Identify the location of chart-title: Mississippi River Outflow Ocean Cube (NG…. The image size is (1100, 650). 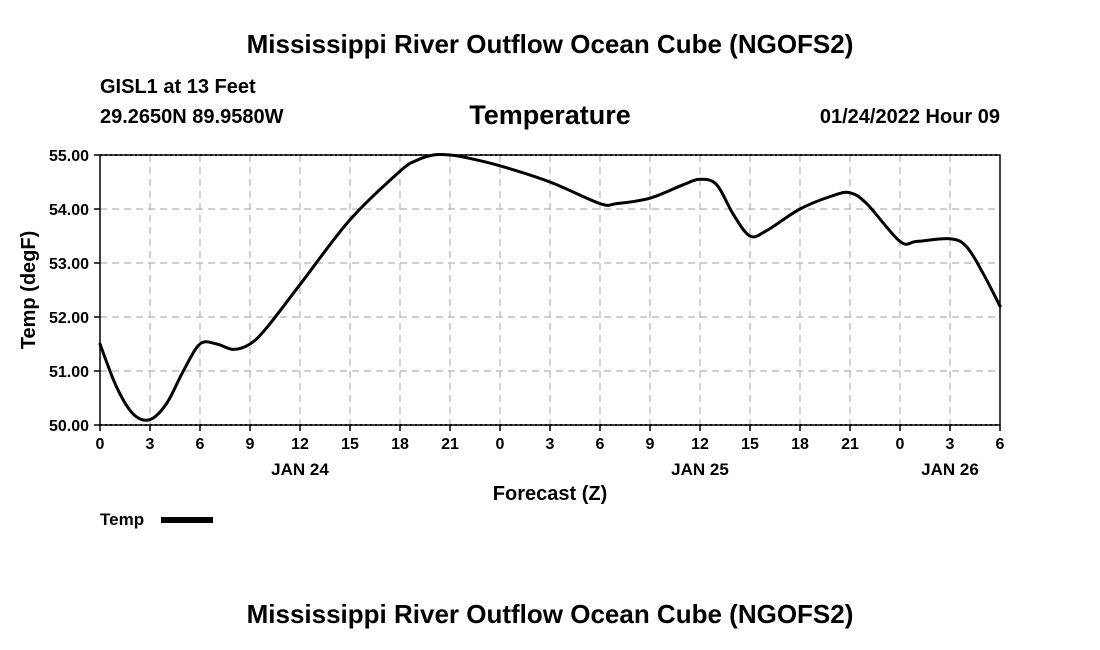
(550, 44).